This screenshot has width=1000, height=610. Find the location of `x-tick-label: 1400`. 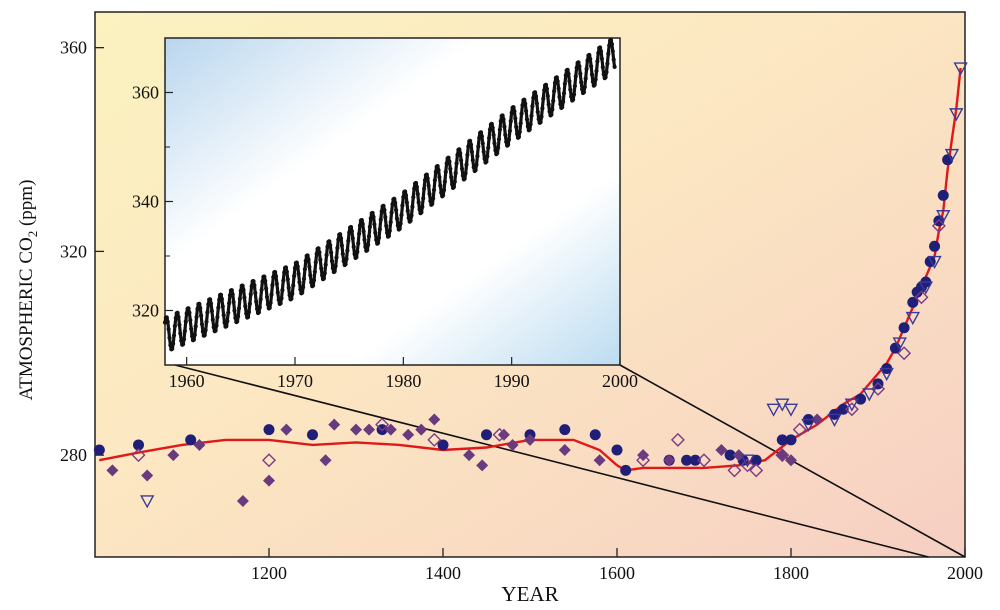

x-tick-label: 1400 is located at coordinates (443, 573).